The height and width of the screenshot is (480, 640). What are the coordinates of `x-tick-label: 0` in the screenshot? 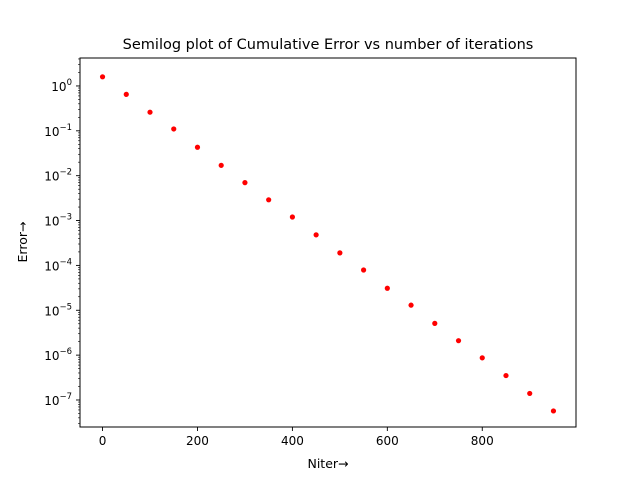 It's located at (103, 441).